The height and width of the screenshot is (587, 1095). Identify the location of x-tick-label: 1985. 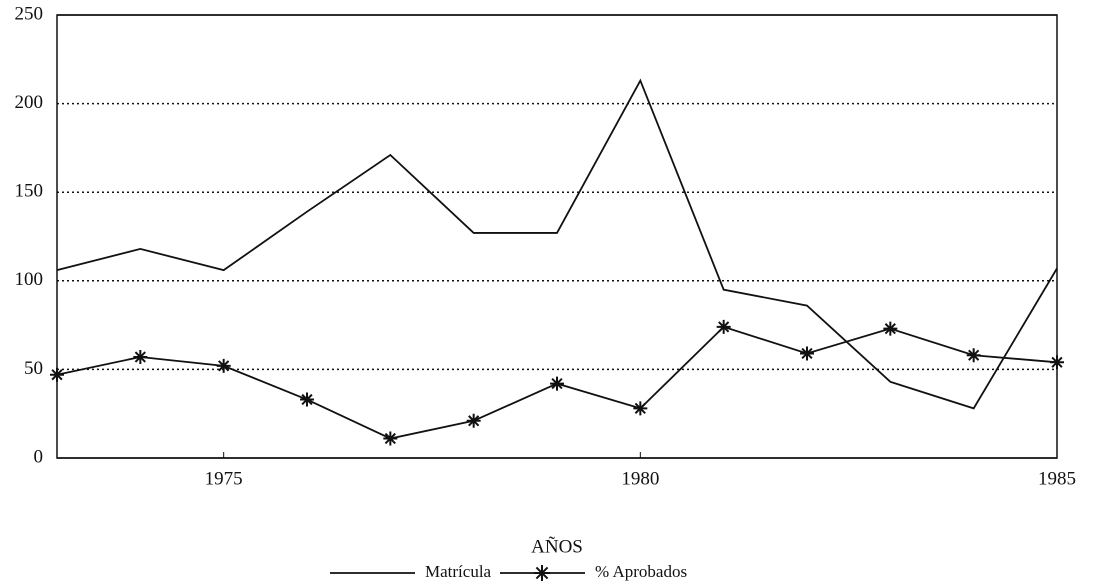
(1057, 478).